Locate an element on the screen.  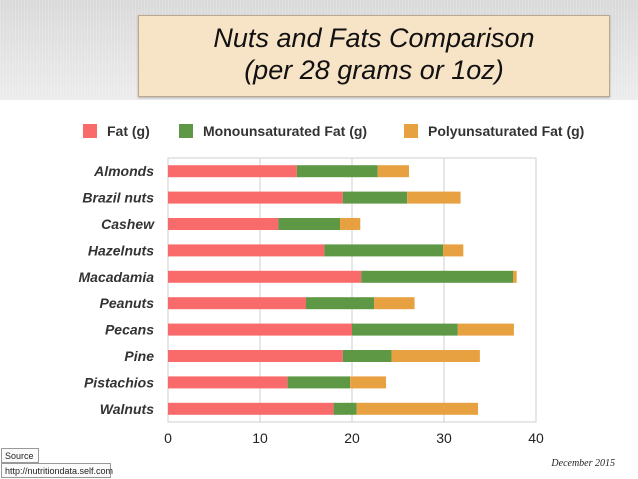
bar-poly-walnuts is located at coordinates (417, 408).